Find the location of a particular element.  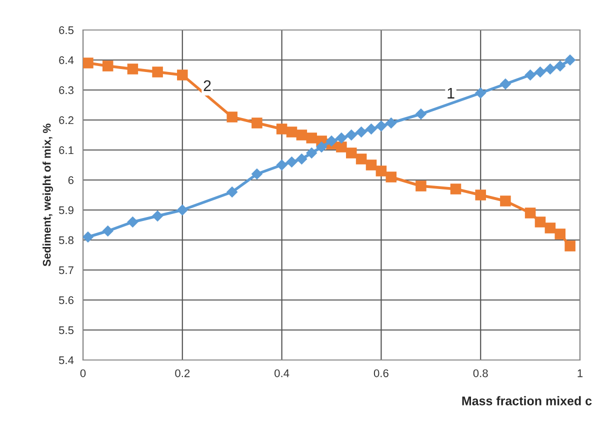

x-tick-label: 0.6 is located at coordinates (381, 373).